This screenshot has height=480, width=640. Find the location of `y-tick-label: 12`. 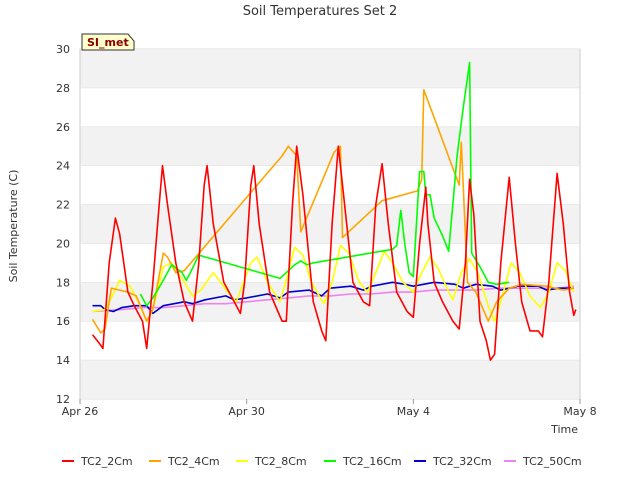

y-tick-label: 12 is located at coordinates (63, 399).